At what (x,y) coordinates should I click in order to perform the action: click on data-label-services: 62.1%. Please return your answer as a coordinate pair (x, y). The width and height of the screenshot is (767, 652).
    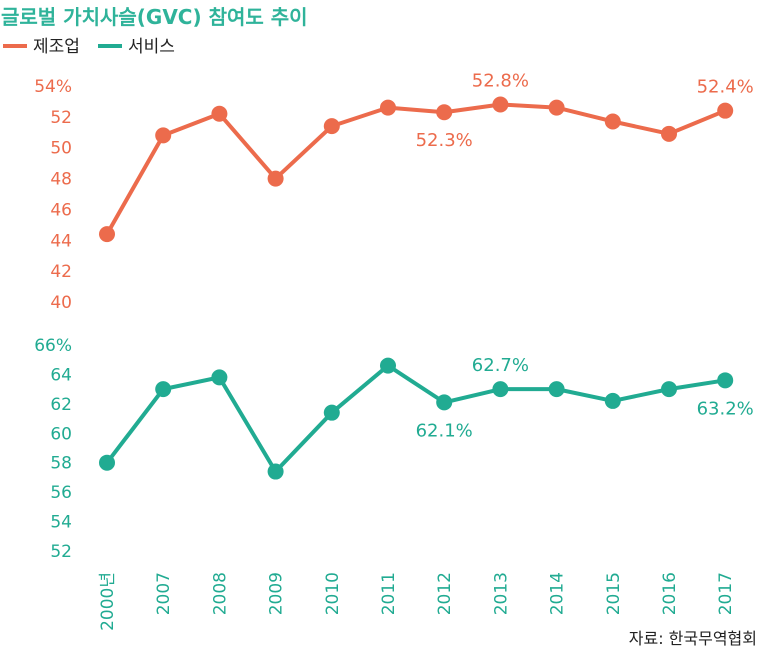
    Looking at the image, I should click on (444, 430).